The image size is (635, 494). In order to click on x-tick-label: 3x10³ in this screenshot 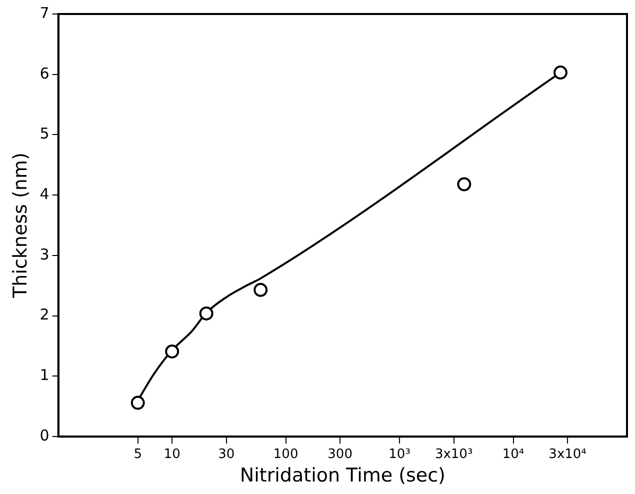, I will do `click(453, 454)`.